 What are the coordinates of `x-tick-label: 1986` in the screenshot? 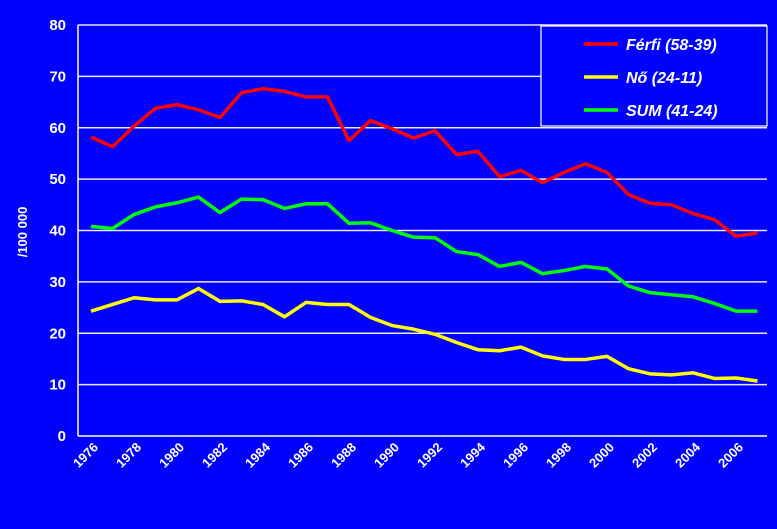 It's located at (300, 455).